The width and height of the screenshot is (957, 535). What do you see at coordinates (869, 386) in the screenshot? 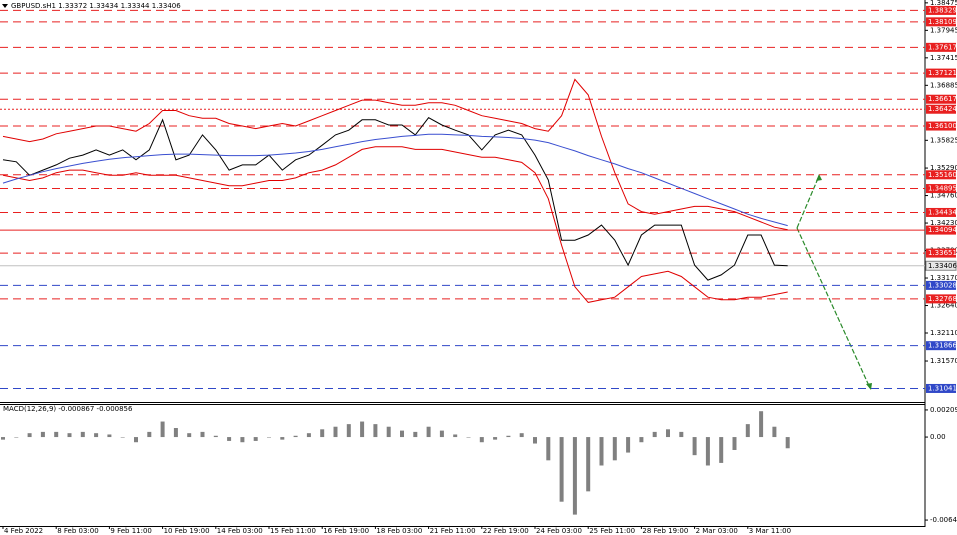
I see `arrow-head` at bounding box center [869, 386].